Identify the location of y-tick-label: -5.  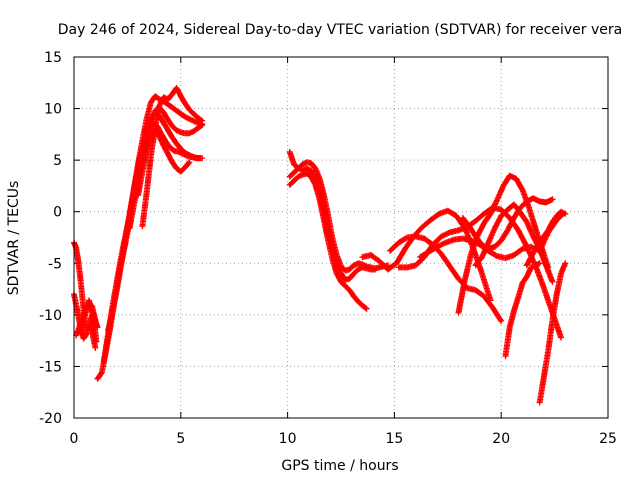
(55, 264).